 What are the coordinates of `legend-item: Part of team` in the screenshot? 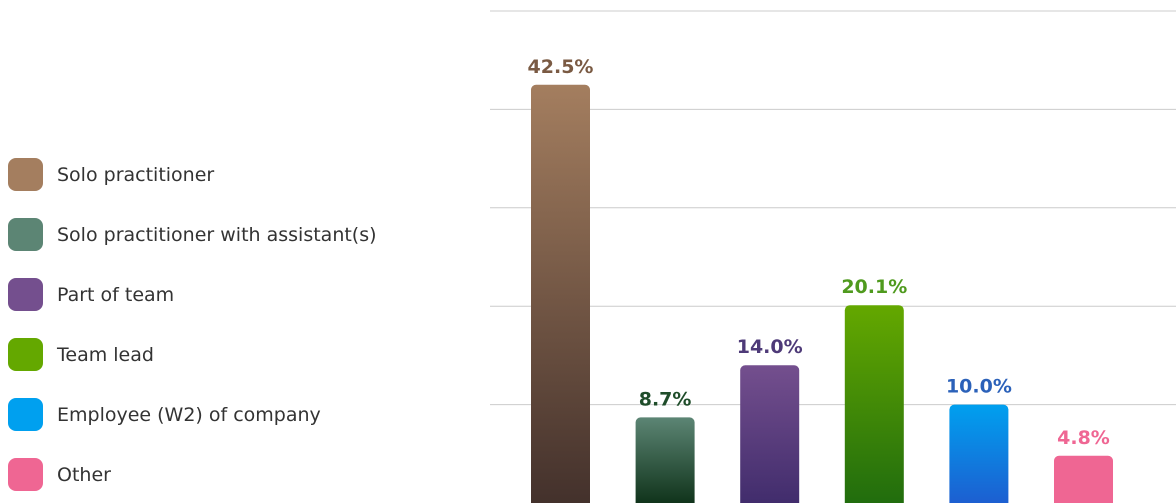 It's located at (91, 294).